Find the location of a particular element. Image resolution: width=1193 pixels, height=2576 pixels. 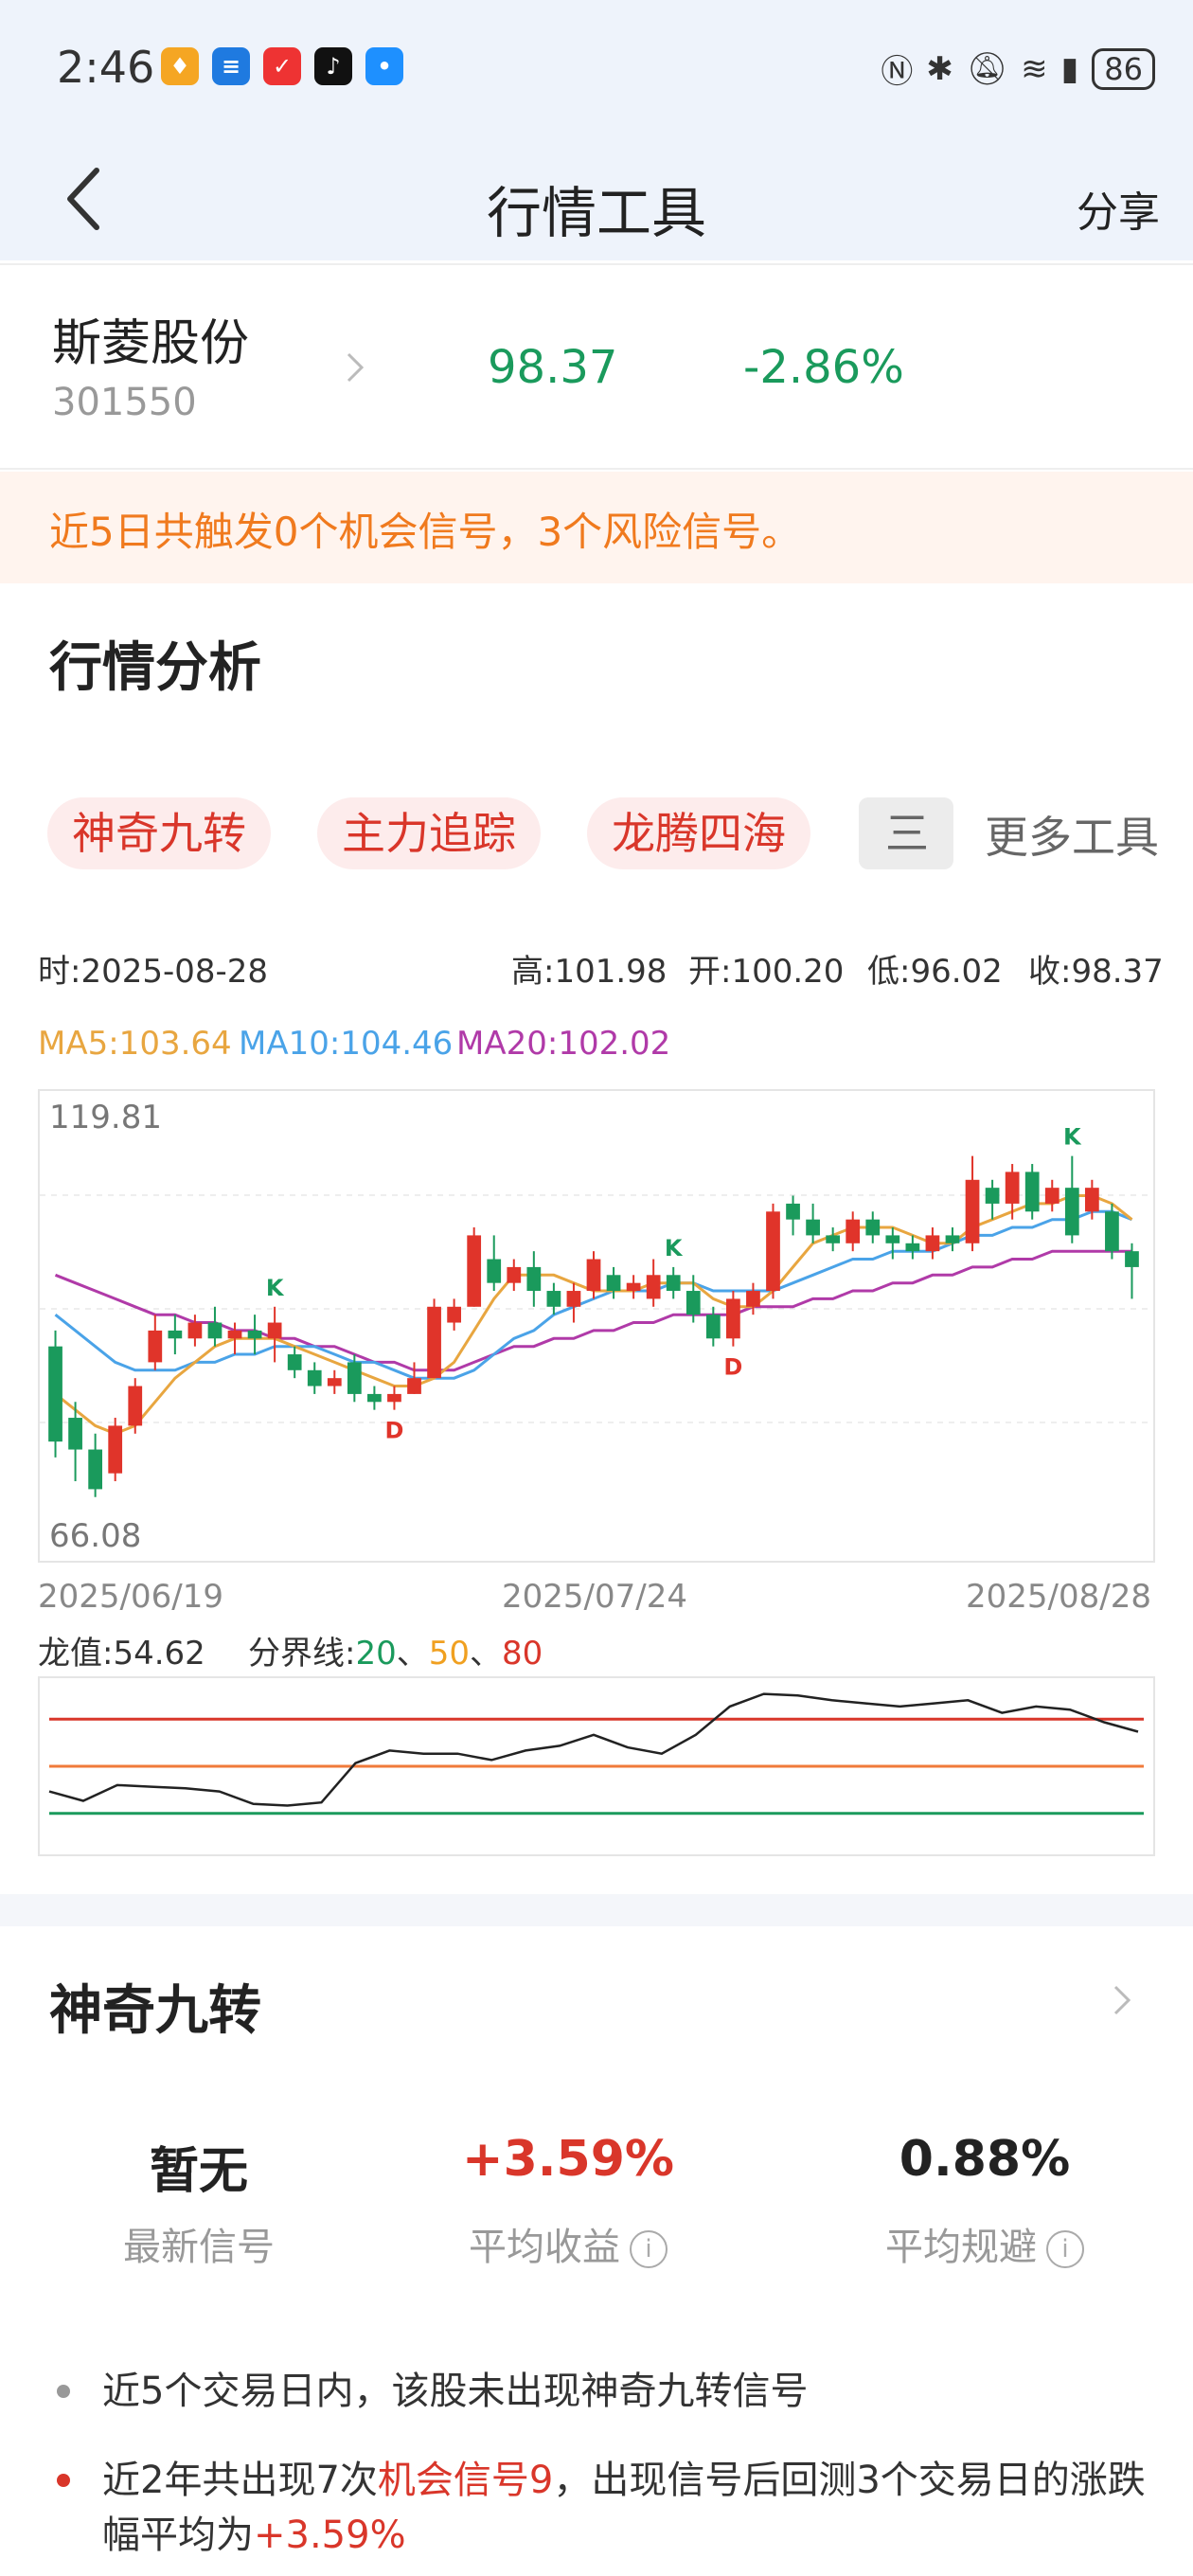

signal-note-2c: ，出现信号后回测3个交易日的涨跌幅平均为 is located at coordinates (624, 2508).